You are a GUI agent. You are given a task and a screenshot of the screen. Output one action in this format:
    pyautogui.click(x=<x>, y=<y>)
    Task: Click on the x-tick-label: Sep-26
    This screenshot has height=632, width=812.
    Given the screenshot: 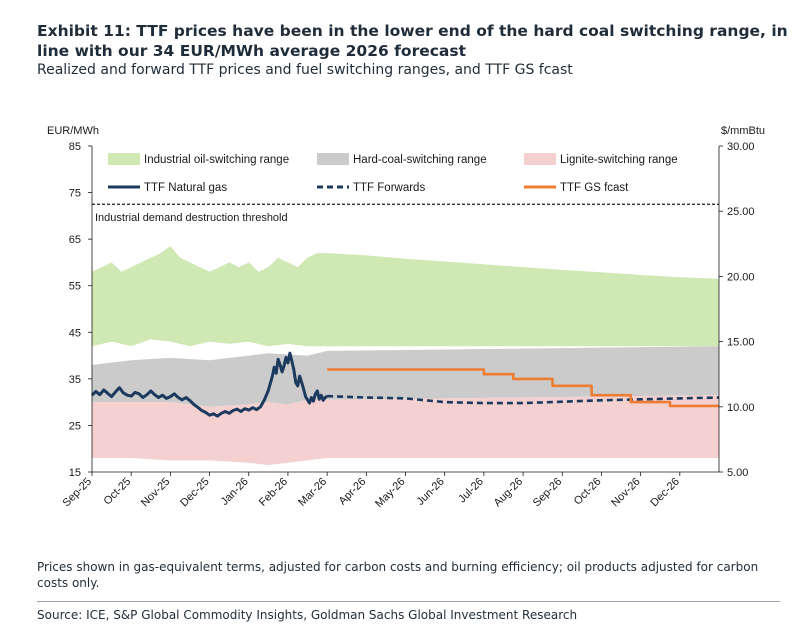 What is the action you would take?
    pyautogui.click(x=548, y=493)
    